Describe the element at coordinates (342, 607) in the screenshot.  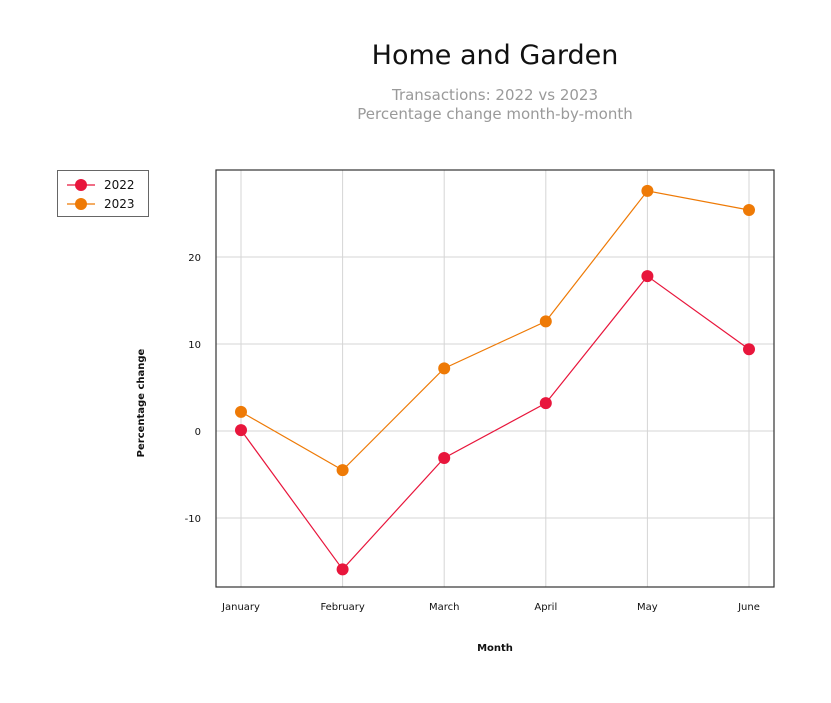
I see `x-tick-label: February` at that location.